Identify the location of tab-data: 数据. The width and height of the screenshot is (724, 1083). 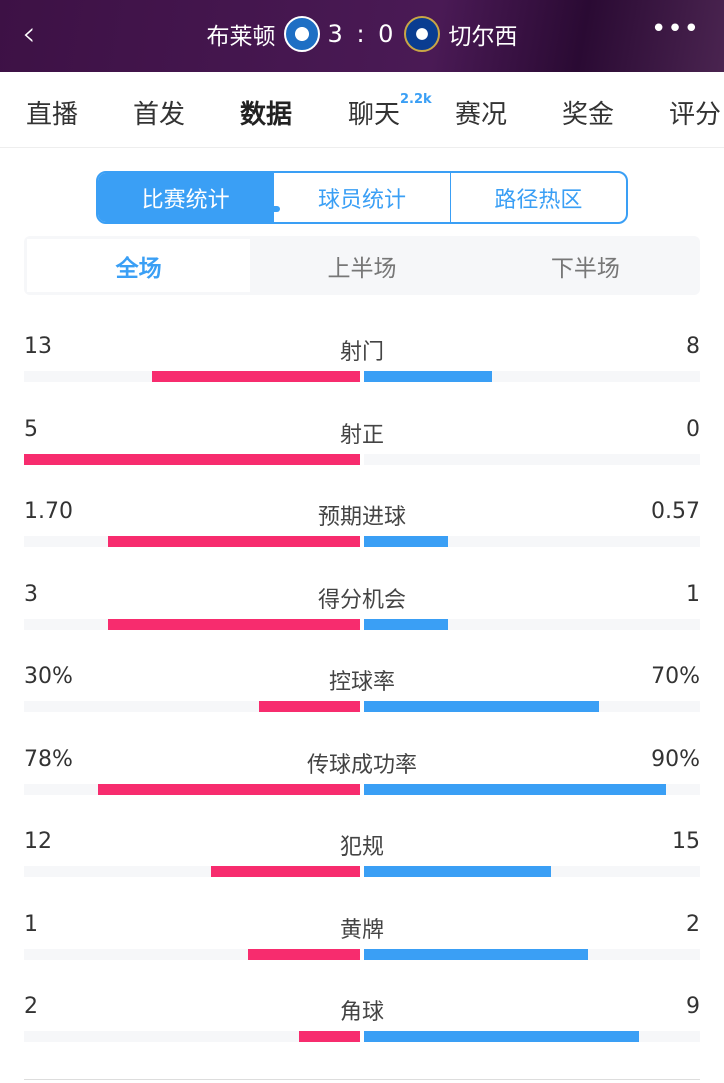
(266, 115).